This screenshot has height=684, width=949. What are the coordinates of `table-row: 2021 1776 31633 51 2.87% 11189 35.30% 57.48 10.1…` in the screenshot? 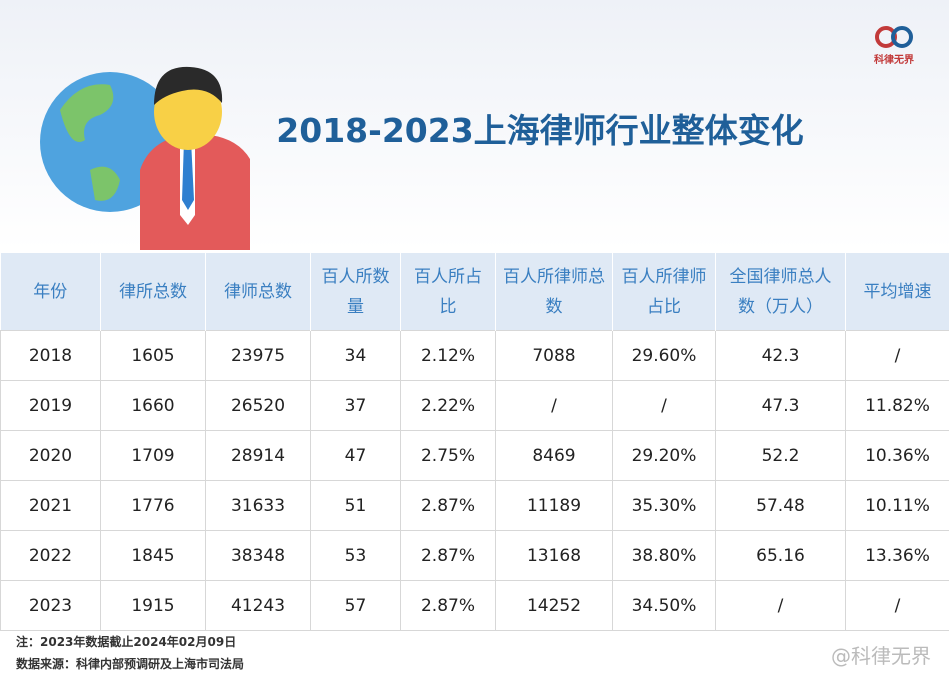 It's located at (474, 505).